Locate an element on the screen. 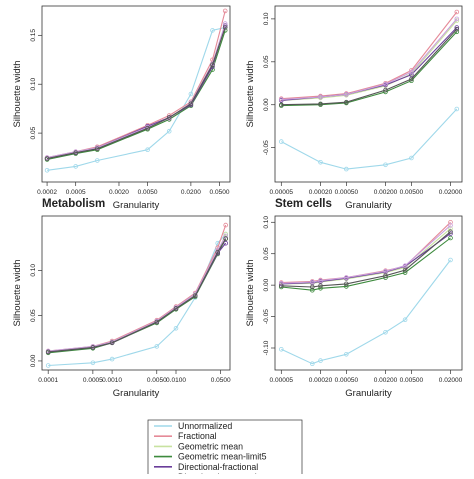 Image resolution: width=474 pixels, height=479 pixels. panel-1-y-tick-label: 0.10 is located at coordinates (33, 84).